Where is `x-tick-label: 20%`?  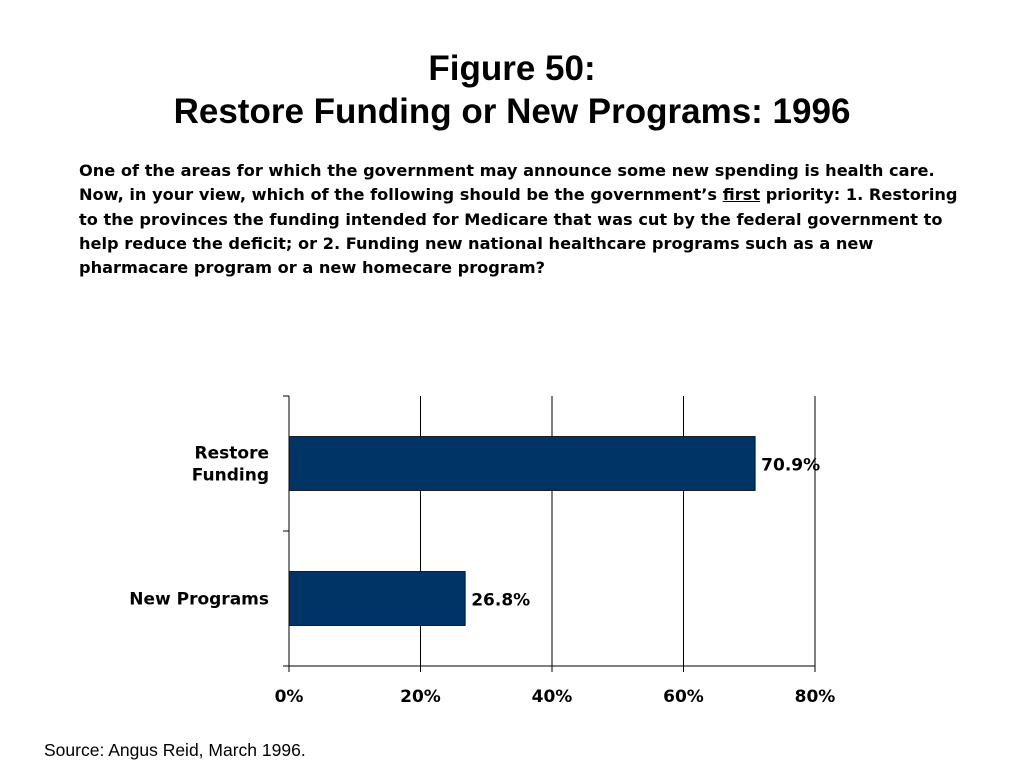
x-tick-label: 20% is located at coordinates (420, 697).